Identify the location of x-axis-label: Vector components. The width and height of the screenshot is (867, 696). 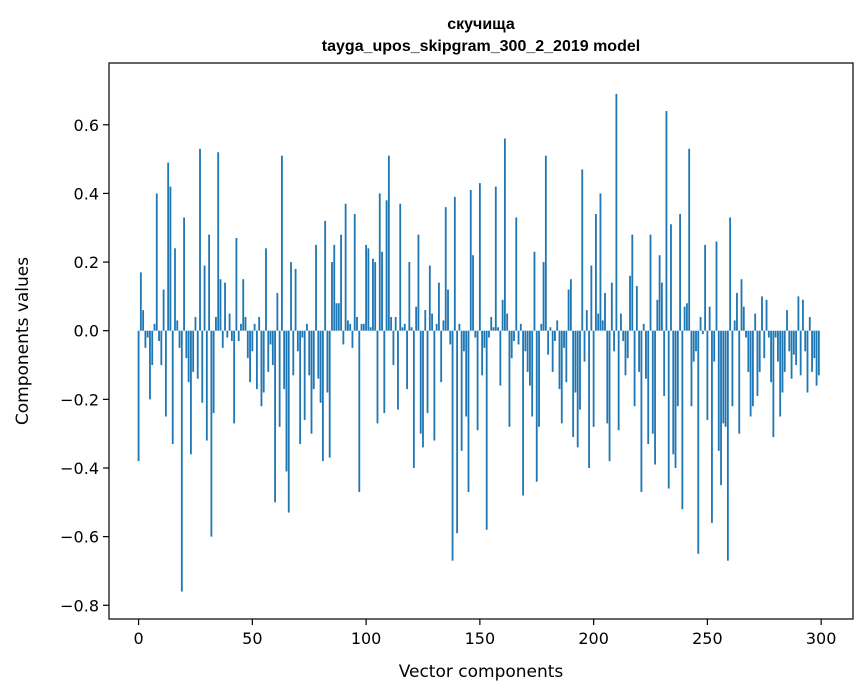
(481, 672).